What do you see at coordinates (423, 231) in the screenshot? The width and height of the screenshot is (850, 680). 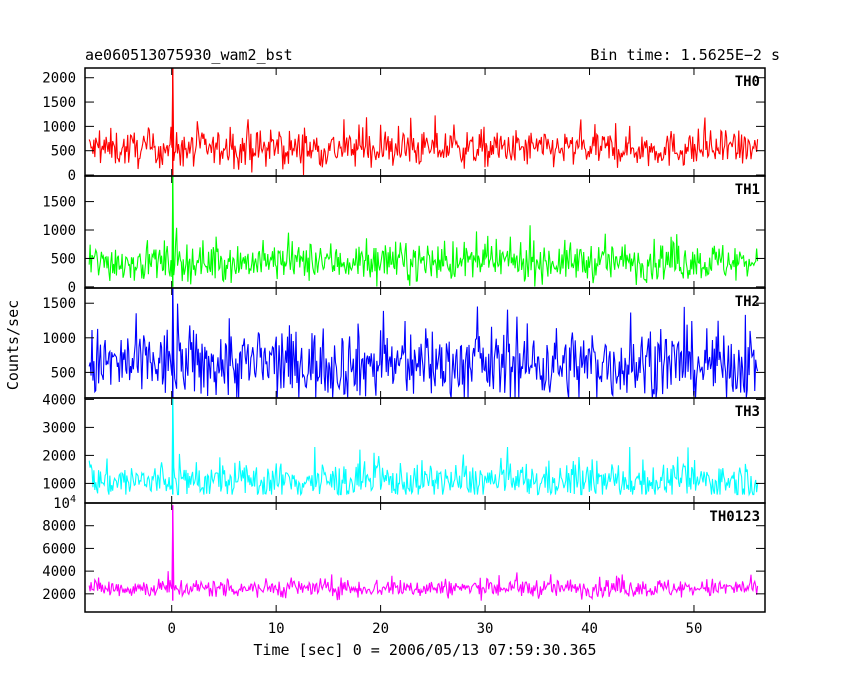 I see `series-th1` at bounding box center [423, 231].